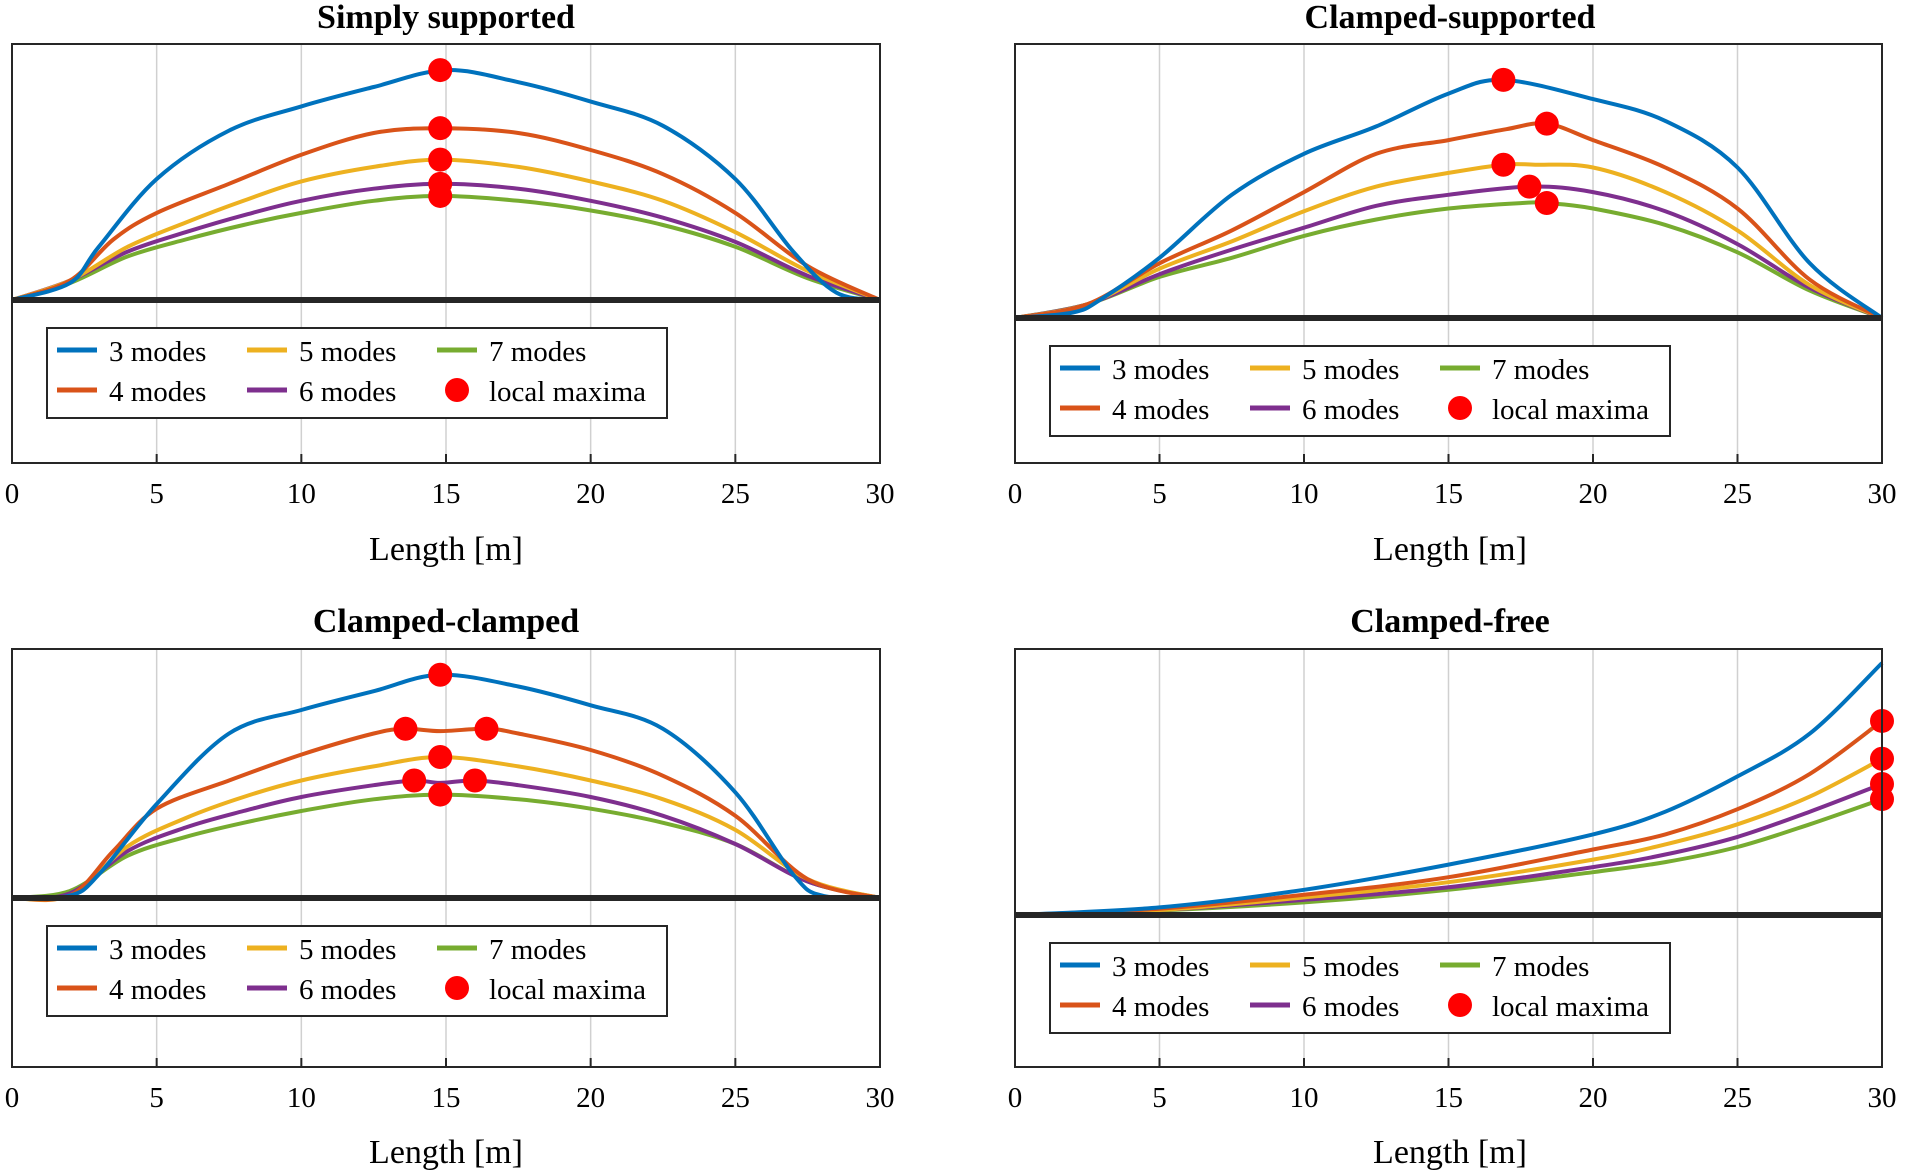 The width and height of the screenshot is (1905, 1174). Describe the element at coordinates (1450, 18) in the screenshot. I see `panel-title: Clamped-supported` at that location.